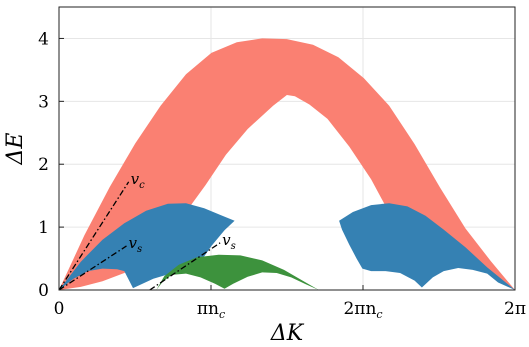  Describe the element at coordinates (43, 291) in the screenshot. I see `y-tick-label: 0` at that location.